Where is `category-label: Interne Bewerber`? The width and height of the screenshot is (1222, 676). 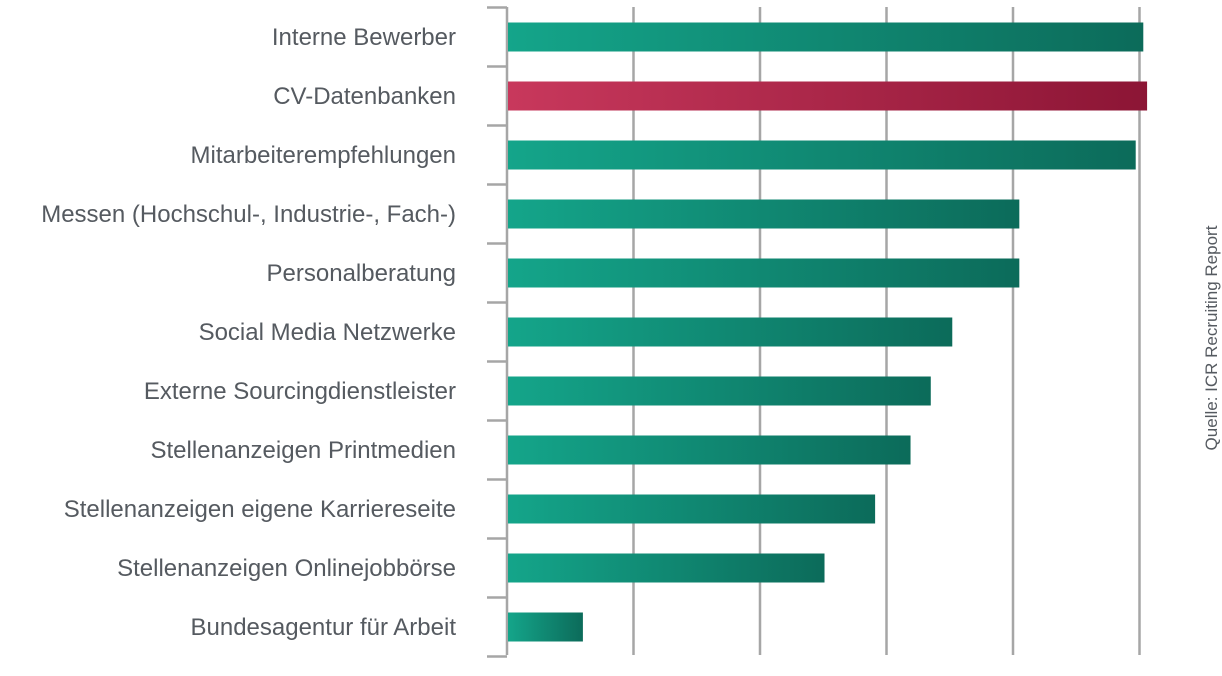 category-label: Interne Bewerber is located at coordinates (364, 37).